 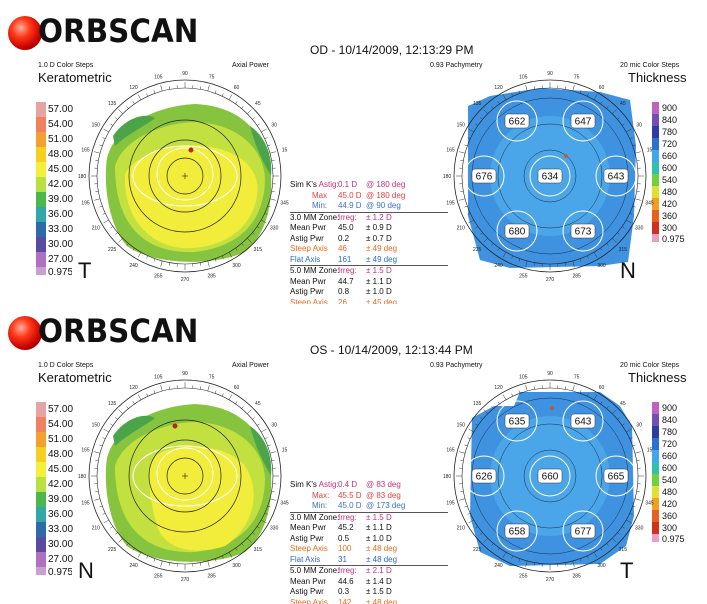 What do you see at coordinates (369, 601) in the screenshot?
I see `zone5-steep-row: Steep Axis 142 ± 48 deg` at bounding box center [369, 601].